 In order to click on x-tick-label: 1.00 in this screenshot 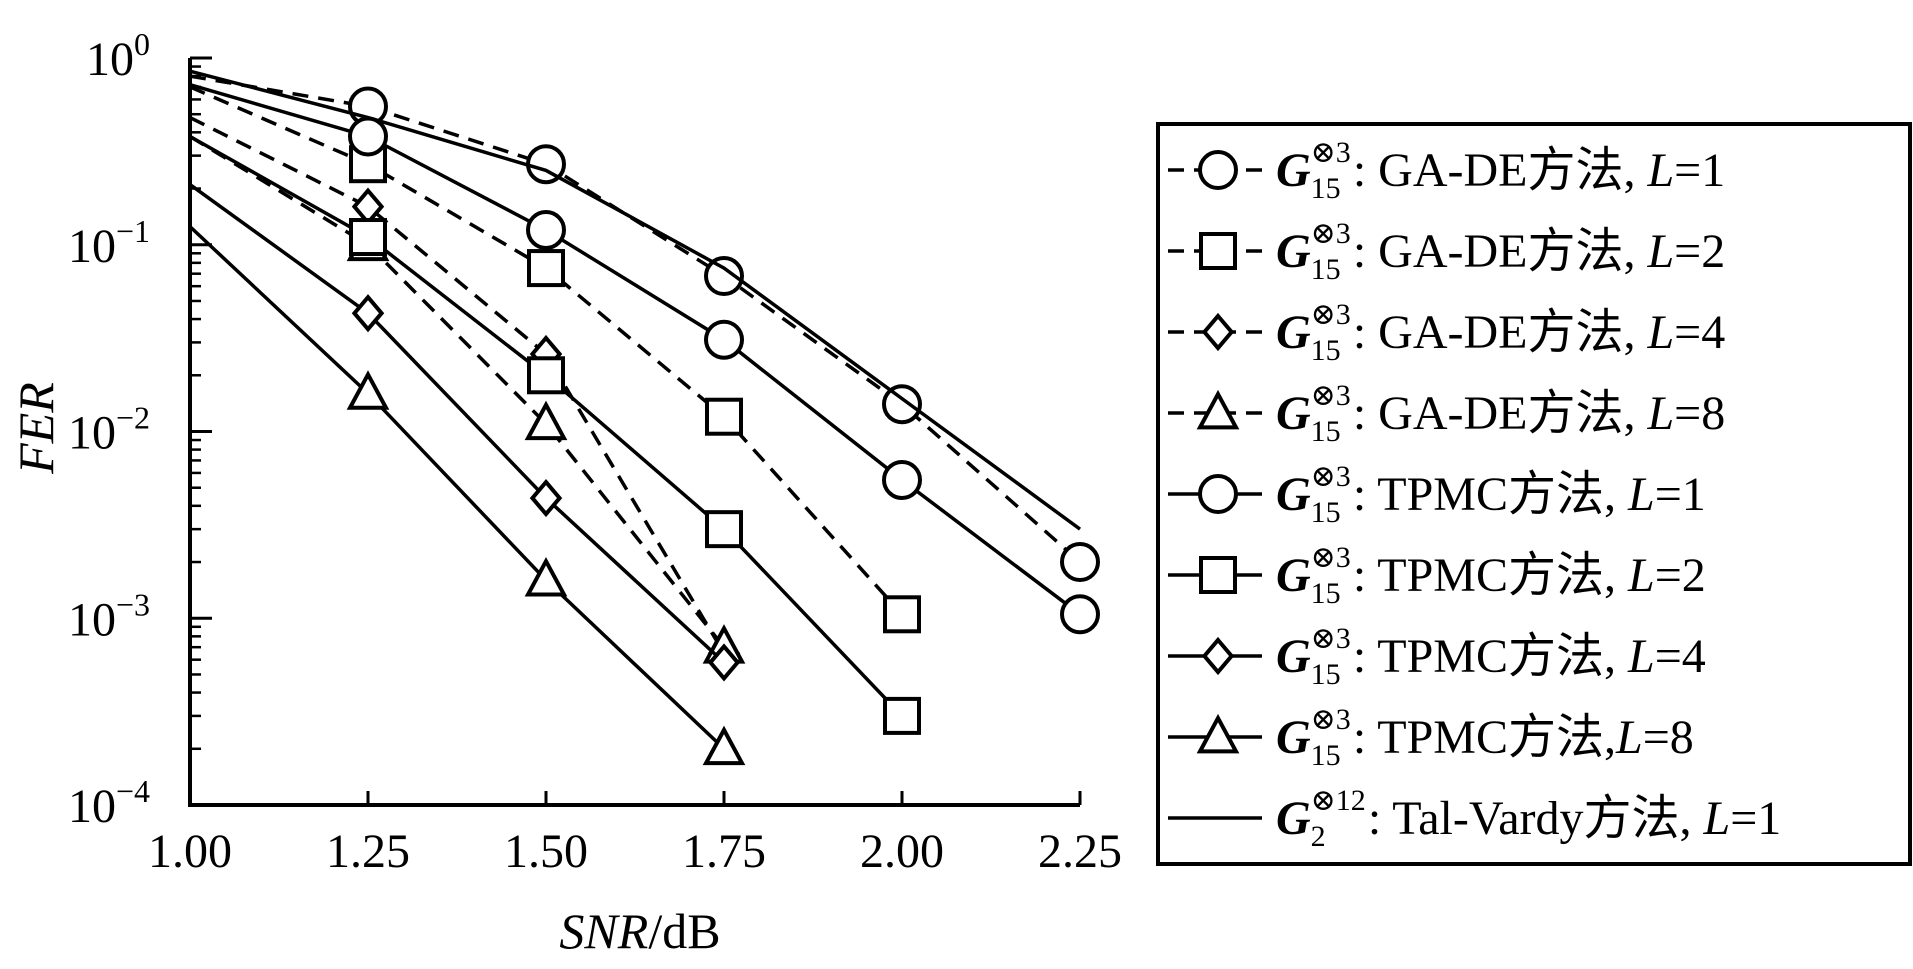, I will do `click(190, 851)`.